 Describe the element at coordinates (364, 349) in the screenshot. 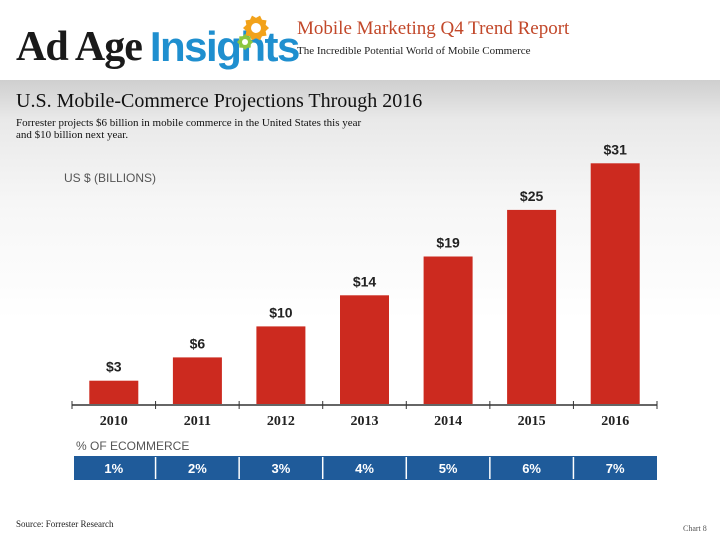

I see `bar-2013` at that location.